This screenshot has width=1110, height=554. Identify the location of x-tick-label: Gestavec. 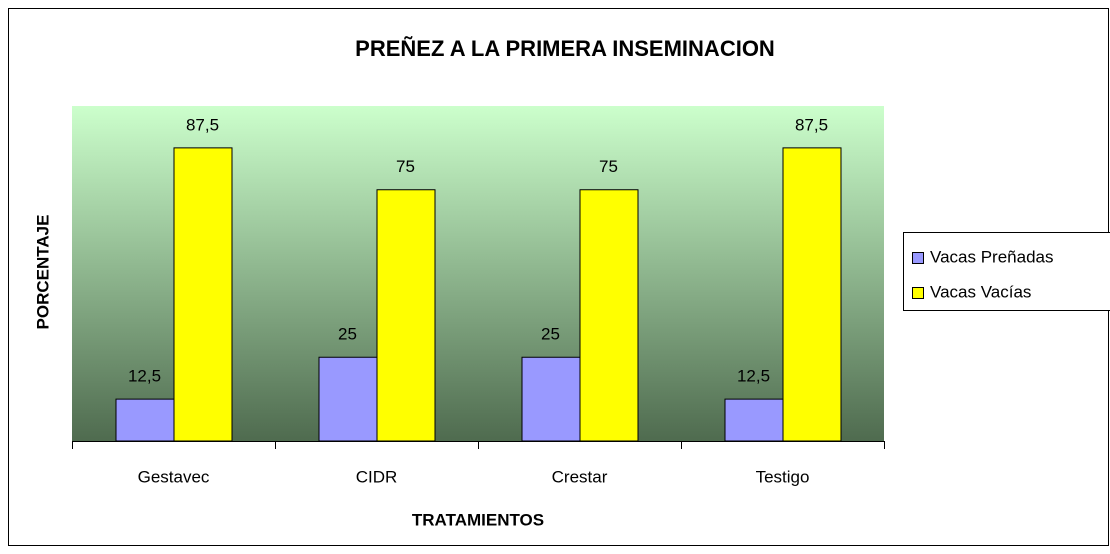
(174, 476).